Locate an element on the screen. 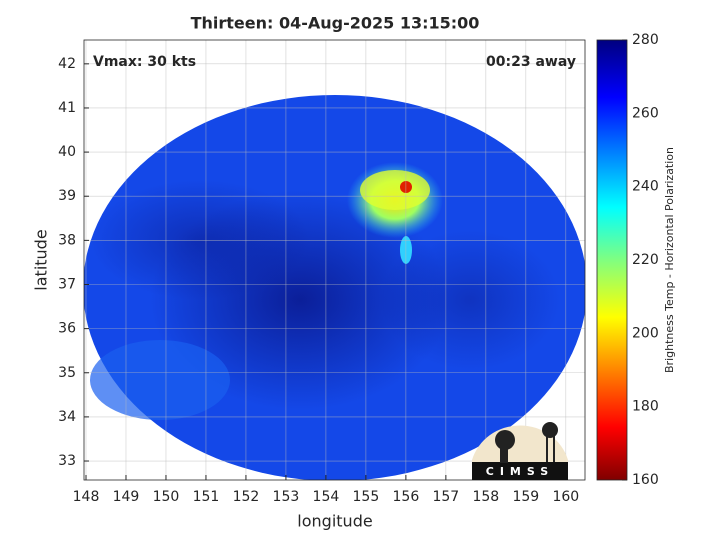  logo-text: CIMSS is located at coordinates (520, 471).